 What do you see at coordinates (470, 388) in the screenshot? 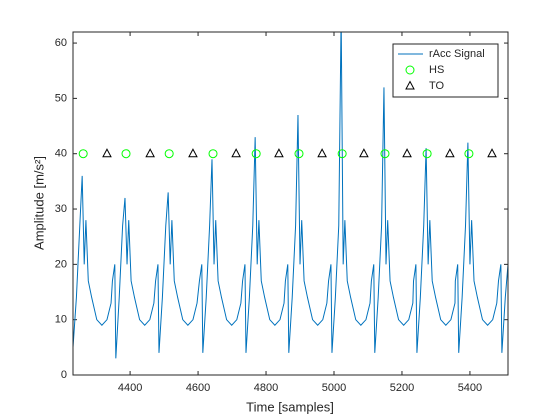
I see `x-tick-label: 5400` at bounding box center [470, 388].